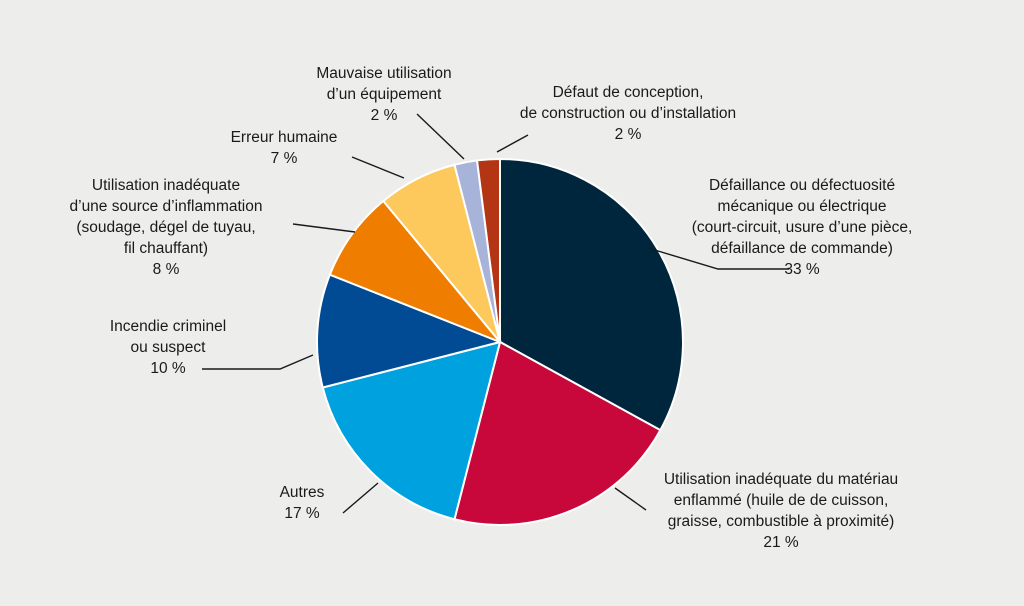 Image resolution: width=1024 pixels, height=606 pixels. What do you see at coordinates (781, 479) in the screenshot?
I see `slice-label-line: Utilisation inadéquate du matériau` at bounding box center [781, 479].